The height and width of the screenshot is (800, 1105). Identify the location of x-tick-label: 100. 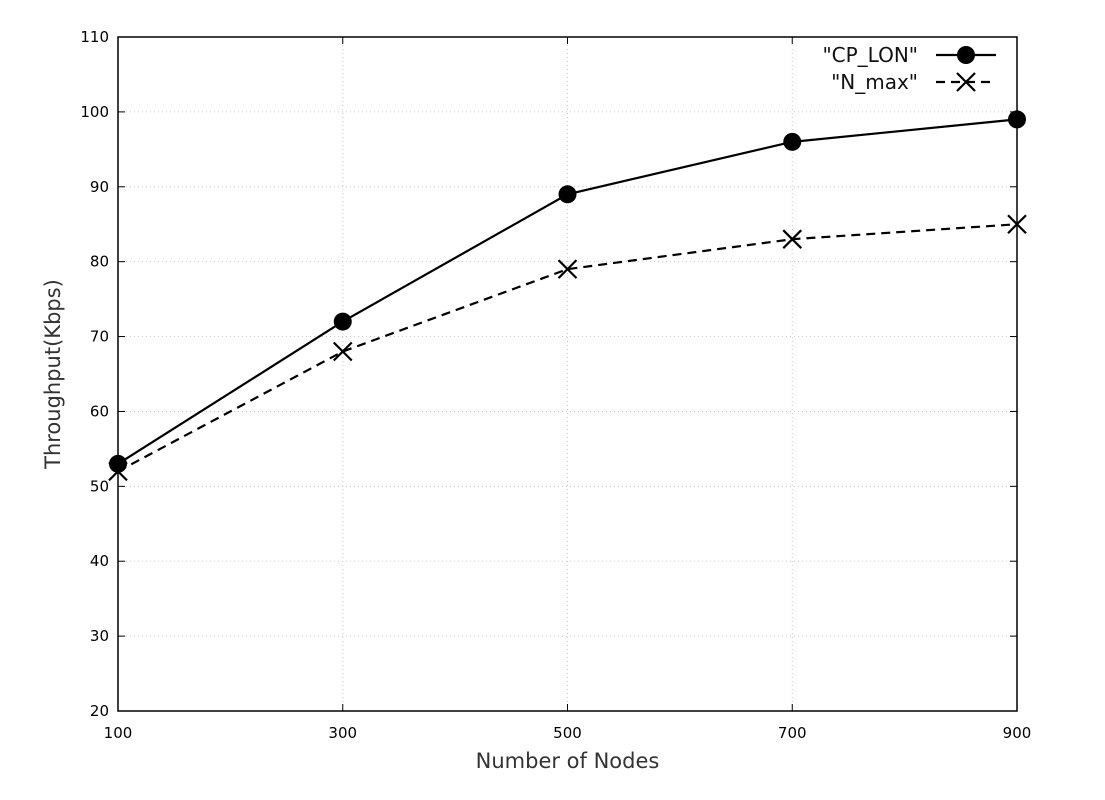
(118, 733).